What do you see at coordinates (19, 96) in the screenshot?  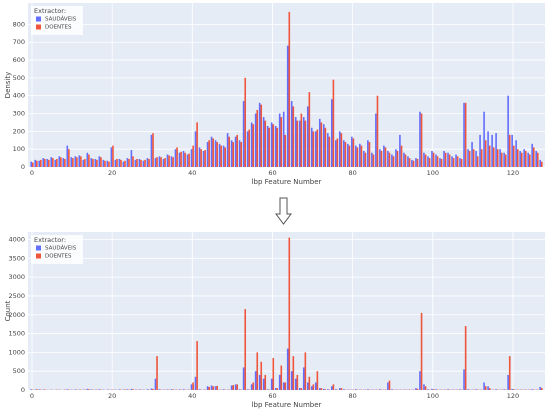 I see `y-tick-label: 400` at bounding box center [19, 96].